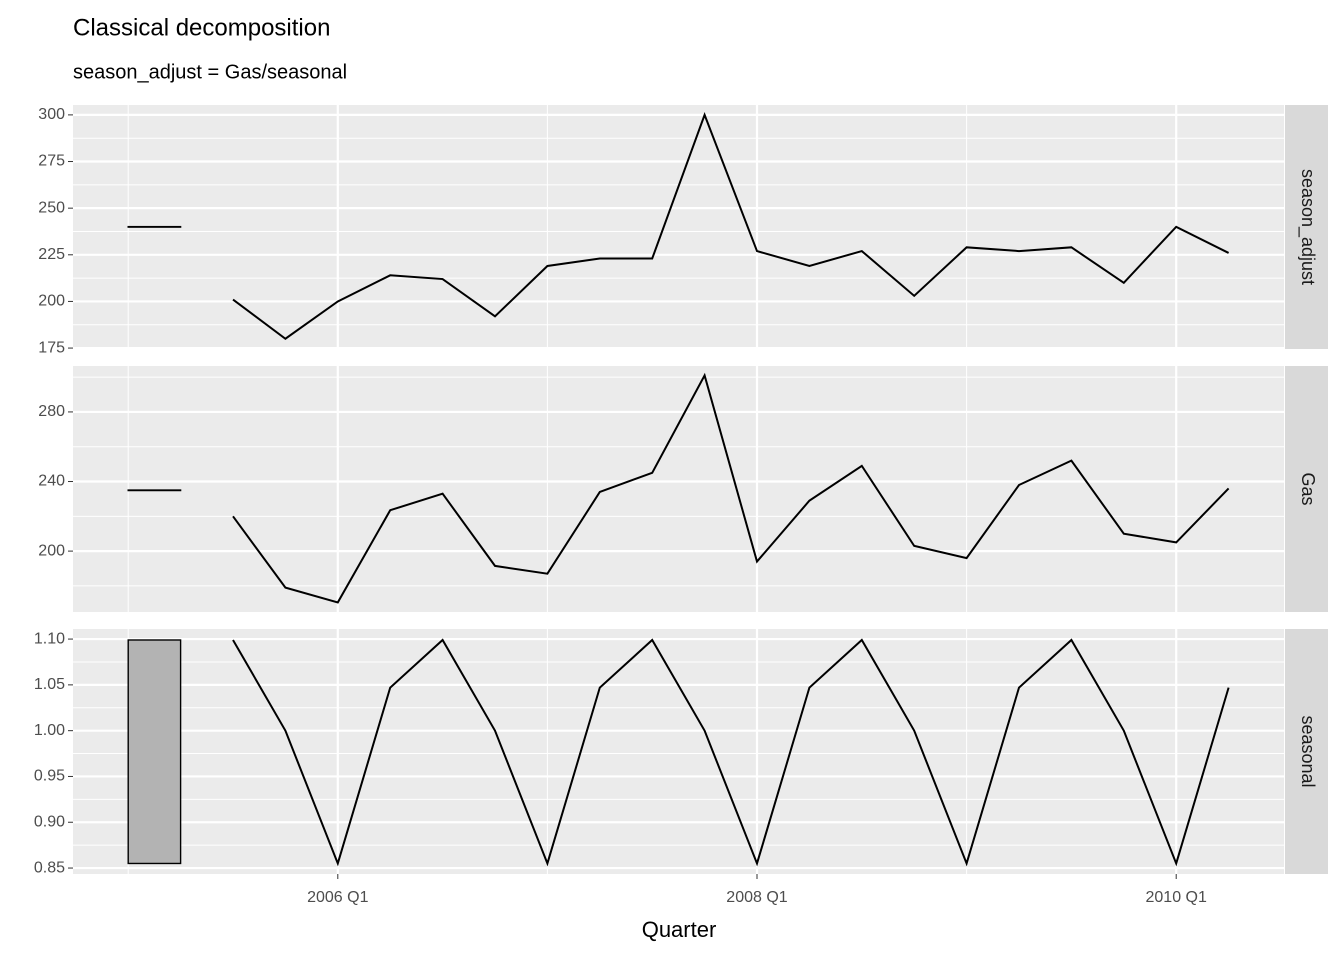 The height and width of the screenshot is (960, 1344). Describe the element at coordinates (756, 897) in the screenshot. I see `x-tick-label: 2008 Q1` at that location.